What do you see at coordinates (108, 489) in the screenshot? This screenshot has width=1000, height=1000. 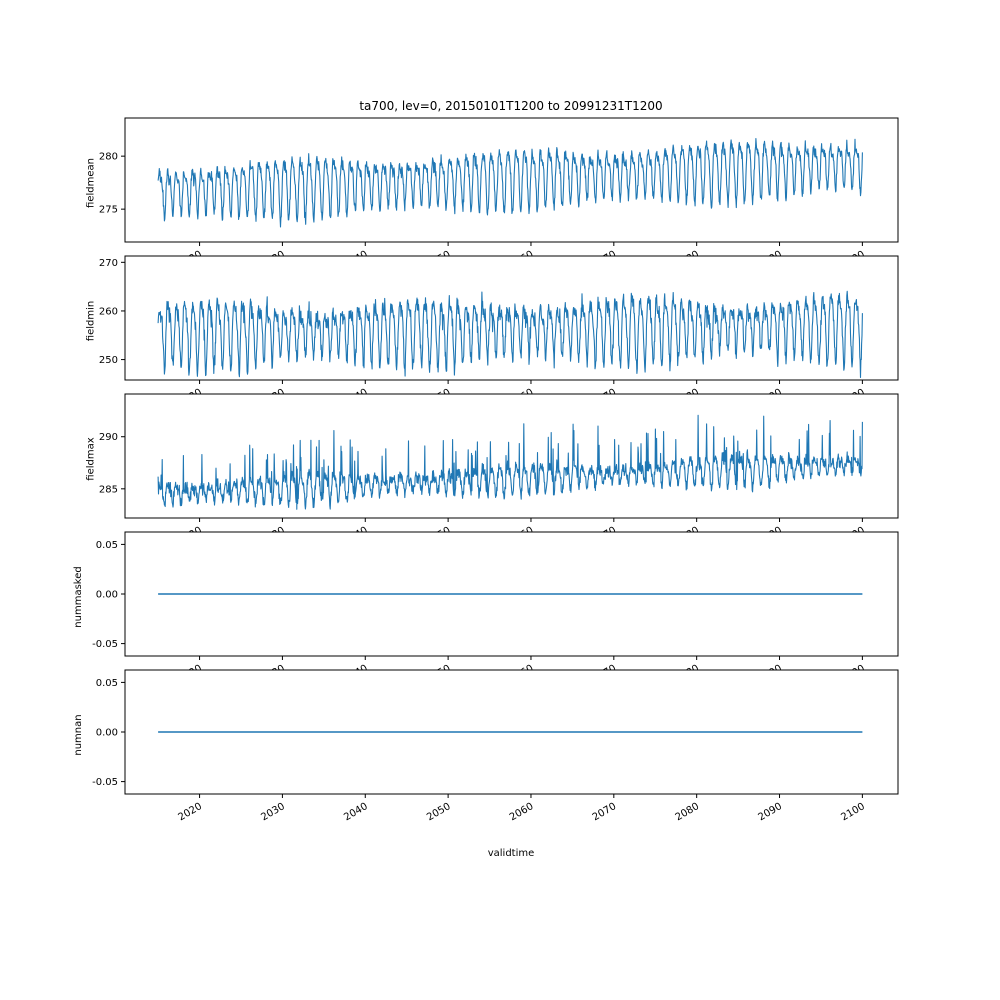 I see `y-tick-label: 285` at bounding box center [108, 489].